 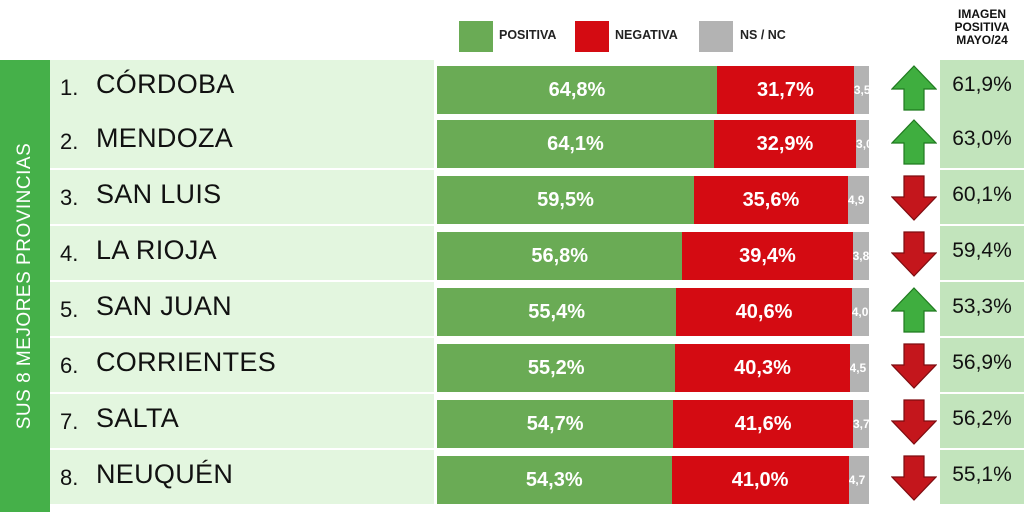 What do you see at coordinates (165, 84) in the screenshot?
I see `province-name: CÓRDOBA` at bounding box center [165, 84].